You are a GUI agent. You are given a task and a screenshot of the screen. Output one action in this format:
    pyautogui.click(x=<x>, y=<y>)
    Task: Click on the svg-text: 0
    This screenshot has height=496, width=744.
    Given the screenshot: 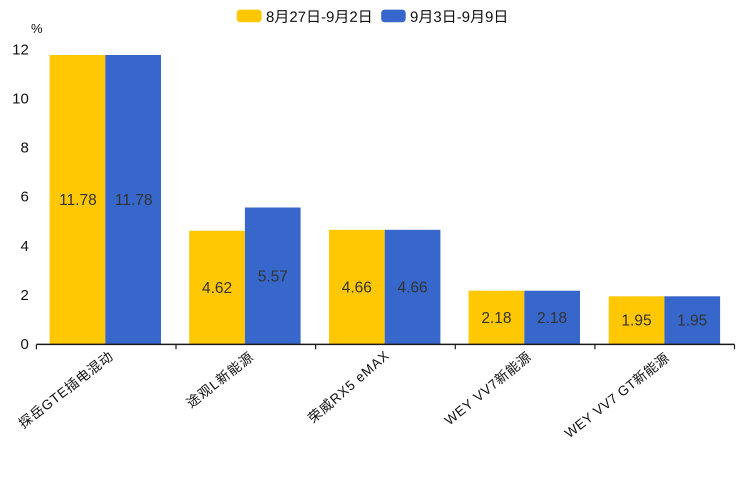 What is the action you would take?
    pyautogui.click(x=24, y=344)
    